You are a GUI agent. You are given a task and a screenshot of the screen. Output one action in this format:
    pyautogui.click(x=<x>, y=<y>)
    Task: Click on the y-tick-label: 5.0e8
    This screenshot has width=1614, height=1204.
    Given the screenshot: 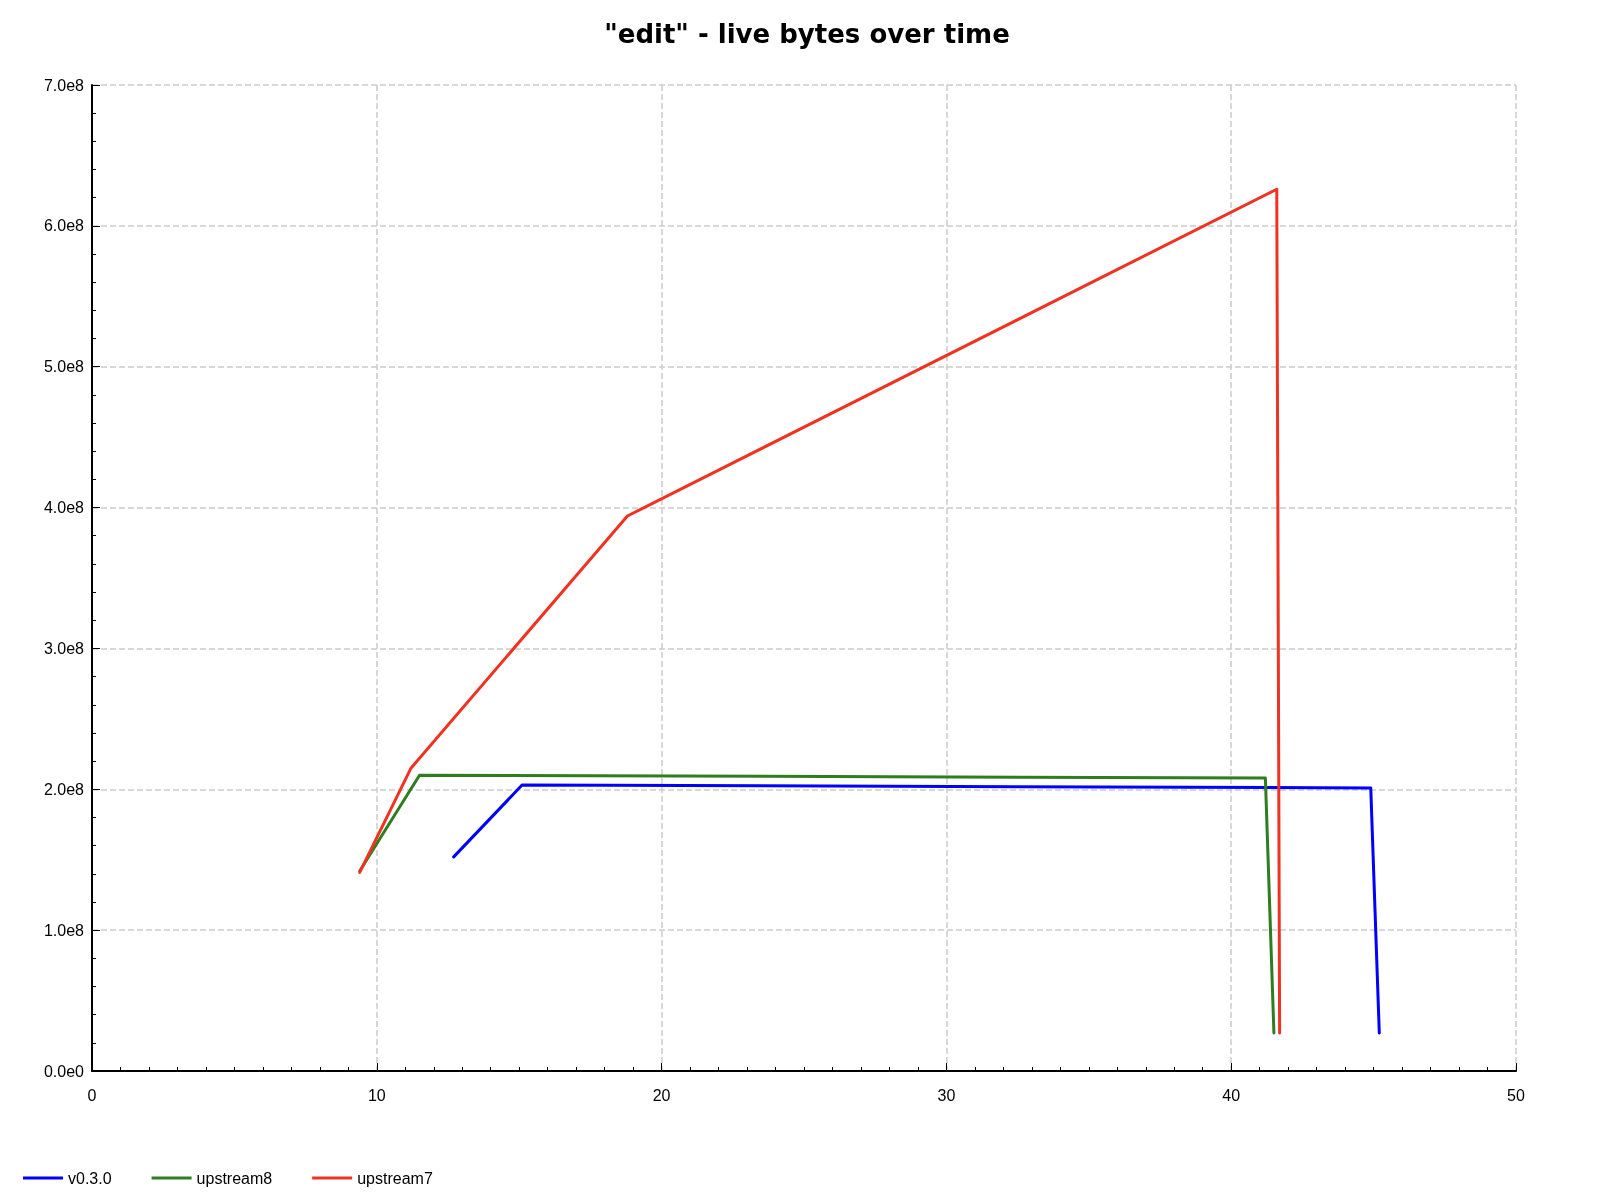 What is the action you would take?
    pyautogui.click(x=64, y=367)
    